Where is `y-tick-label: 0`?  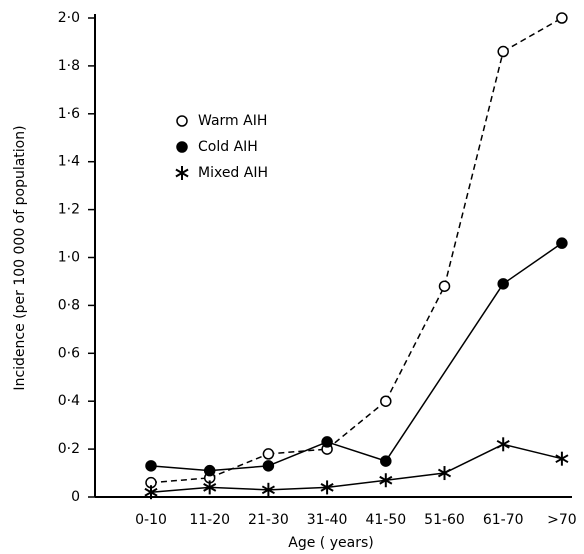
y-tick-label: 0 is located at coordinates (75, 497).